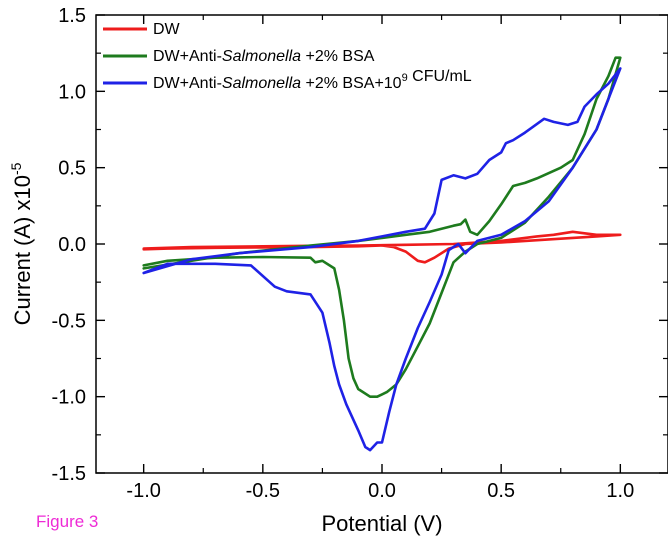 This screenshot has width=668, height=540. I want to click on y-axis-title-exponent: -5, so click(16, 168).